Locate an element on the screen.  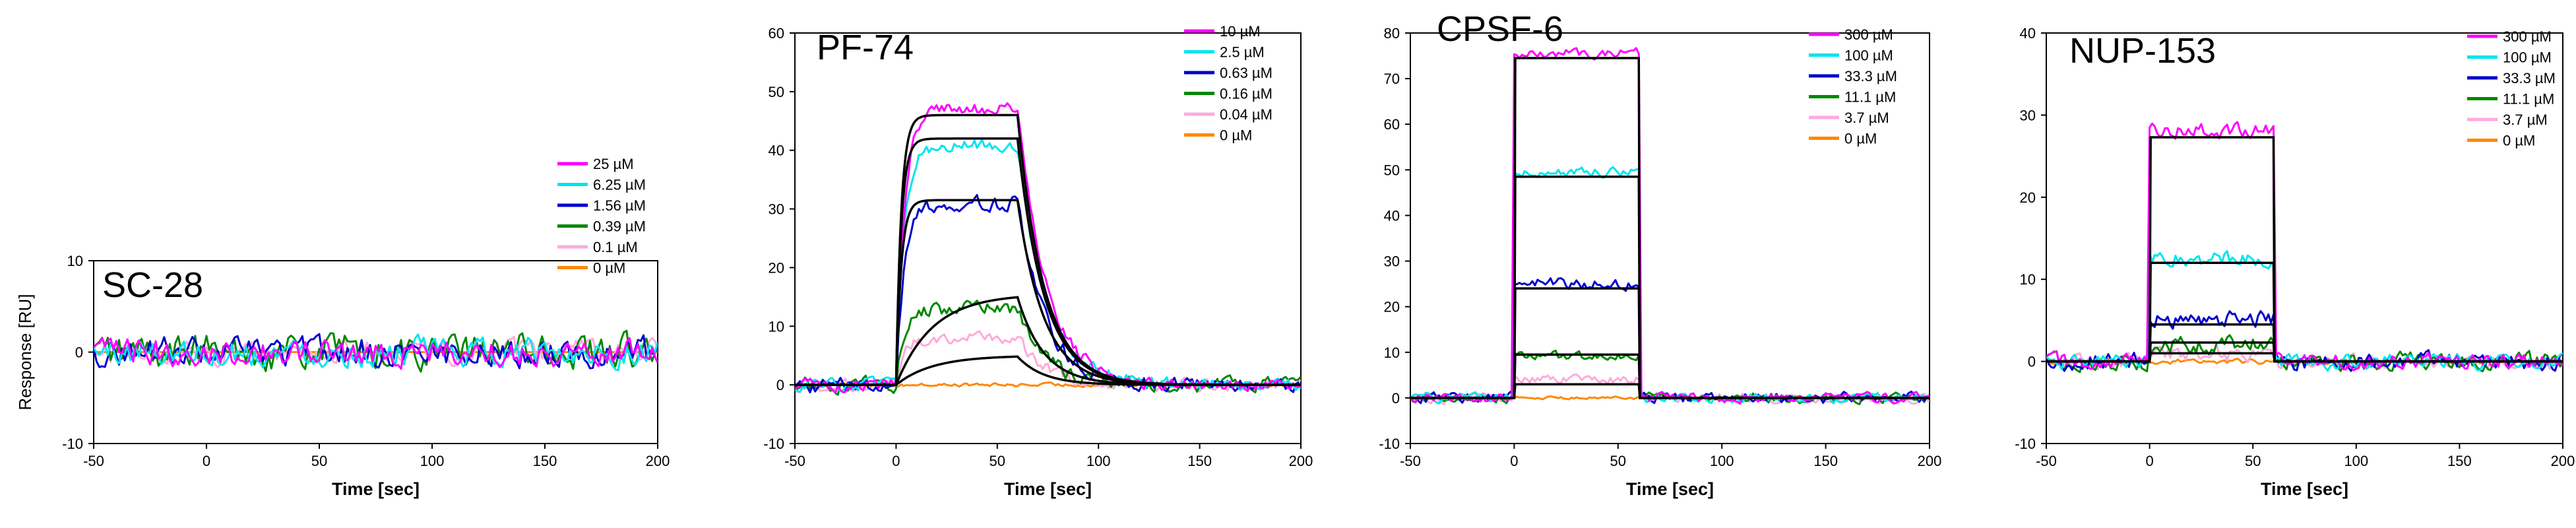
series-line-300-um is located at coordinates (2304, 247).